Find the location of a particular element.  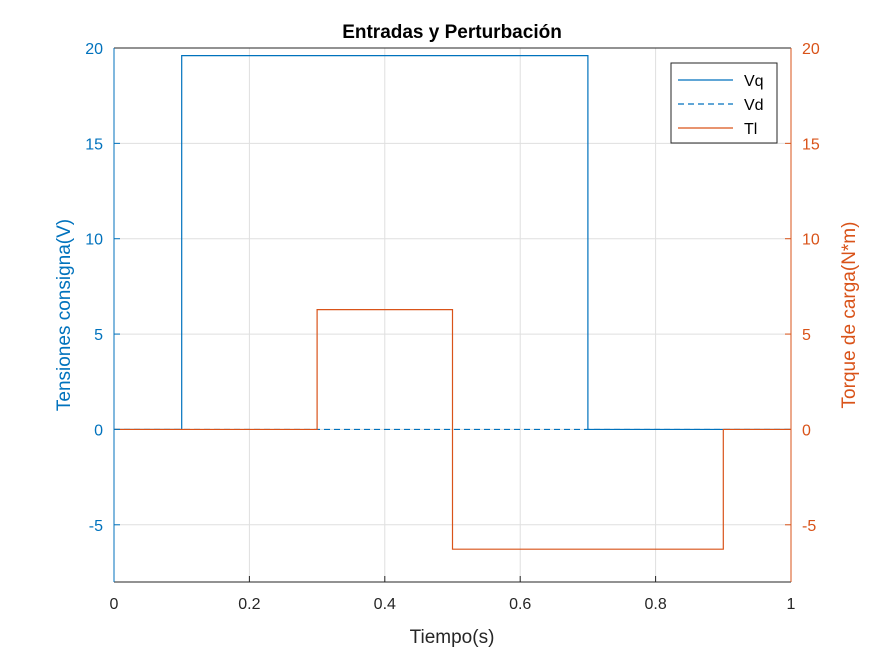

y-right-tick-label-4: 15 is located at coordinates (811, 144).